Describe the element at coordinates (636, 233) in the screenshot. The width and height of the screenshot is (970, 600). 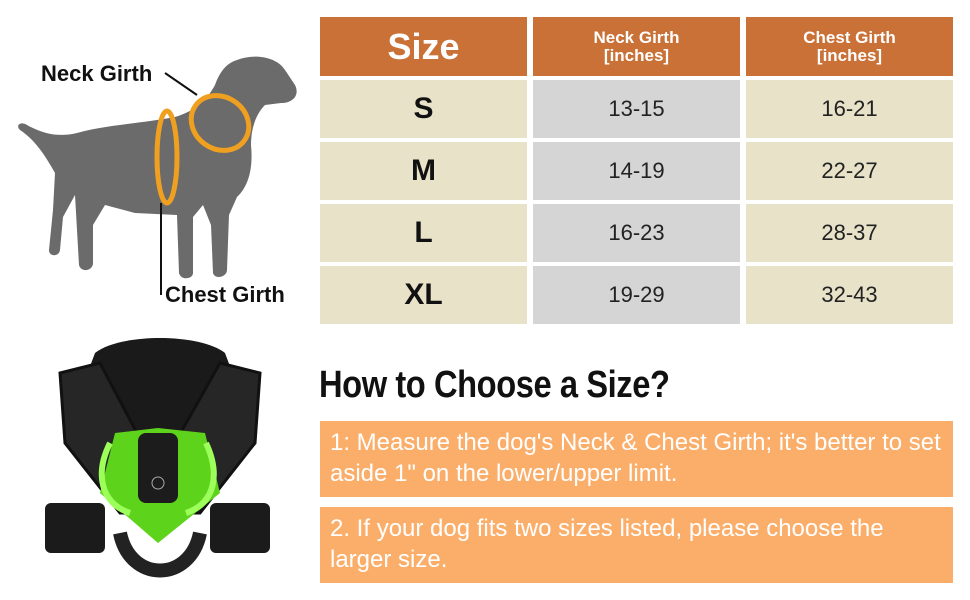
I see `neck-cell: 16-23` at that location.